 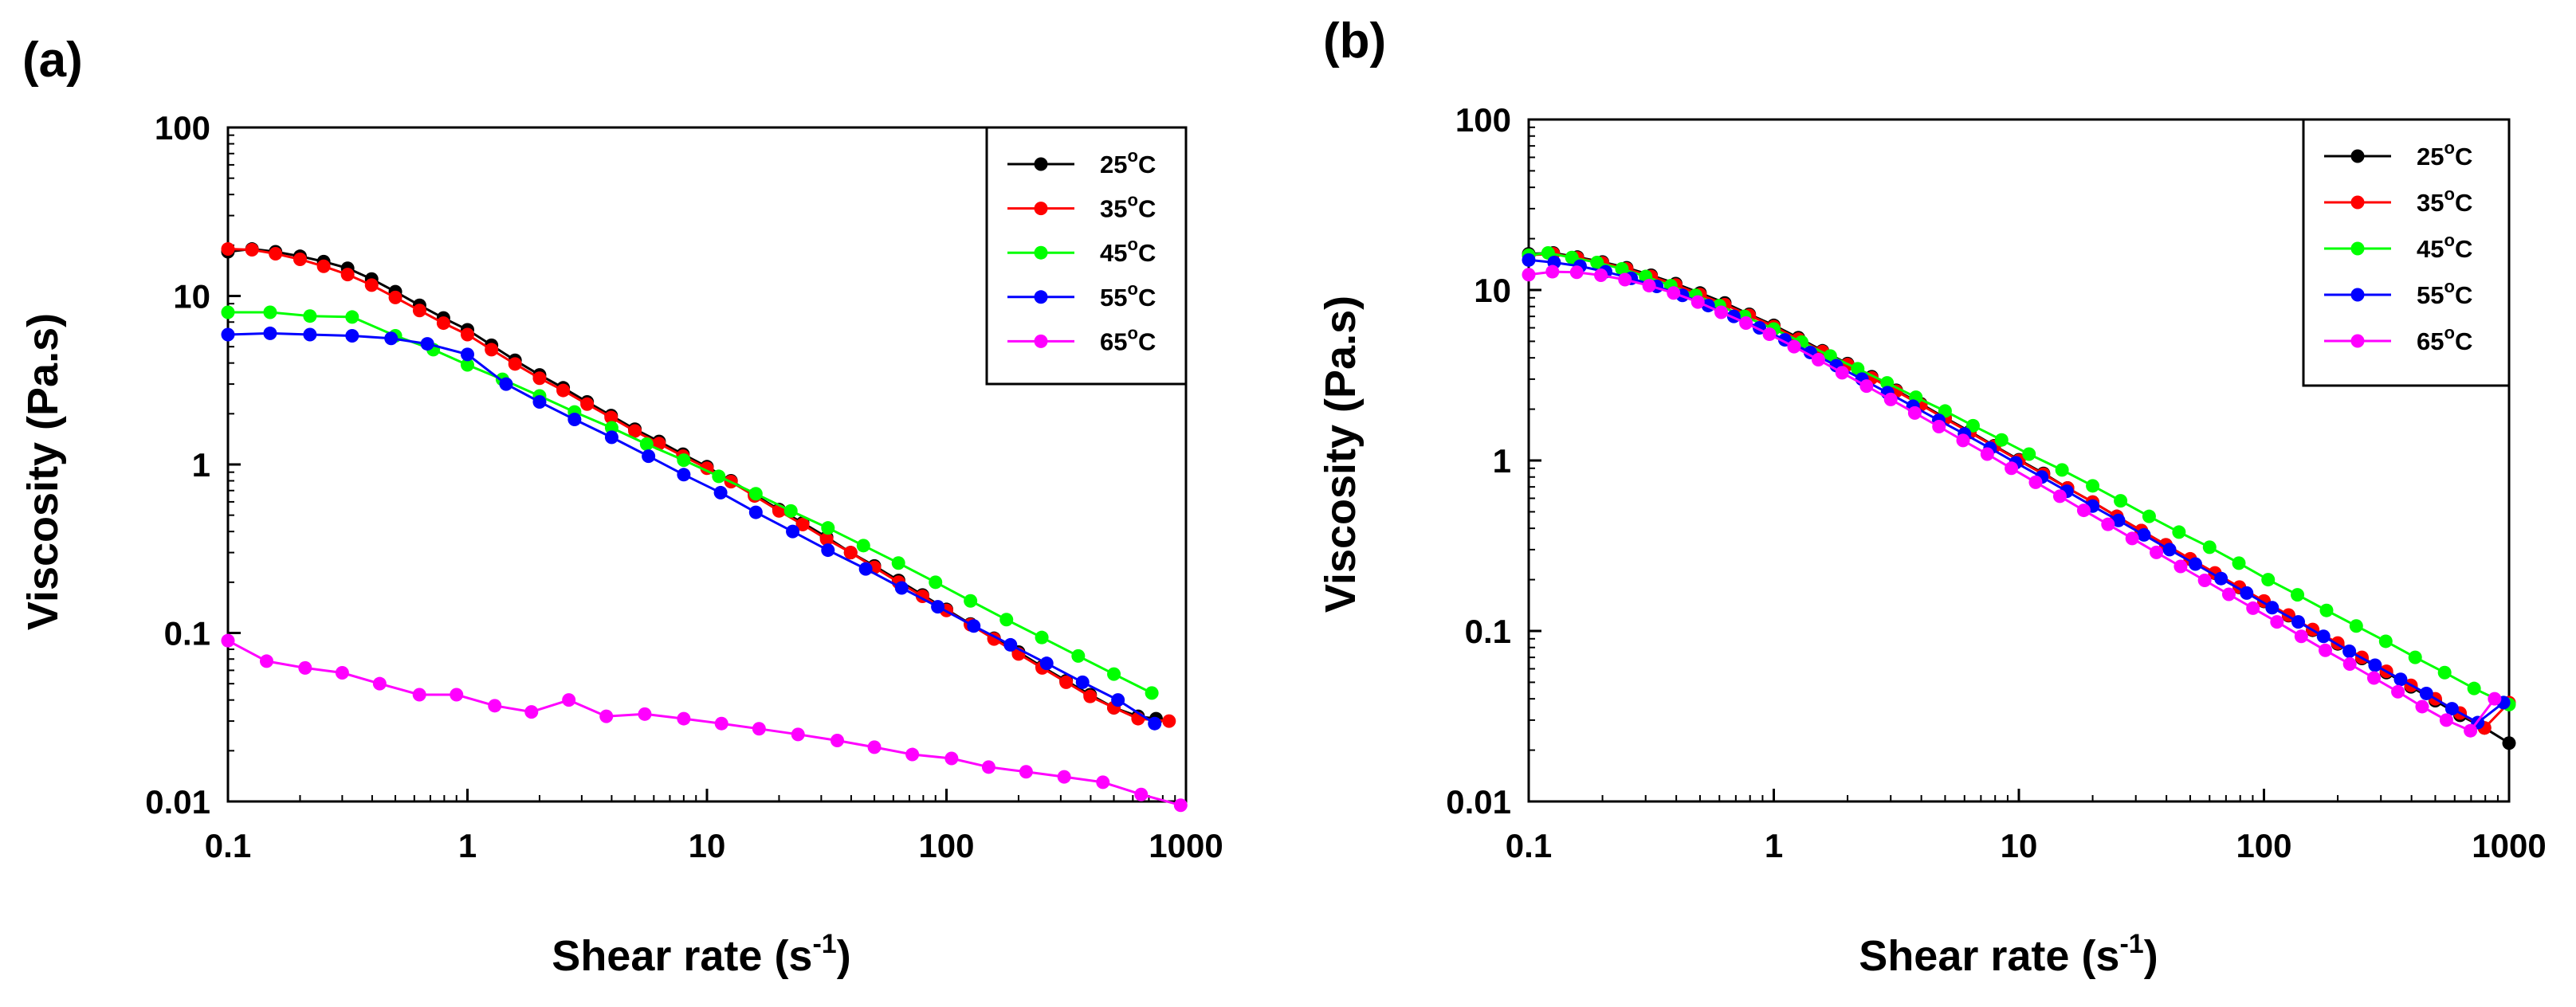 I want to click on legend-label-value: 55, so click(x=2430, y=295).